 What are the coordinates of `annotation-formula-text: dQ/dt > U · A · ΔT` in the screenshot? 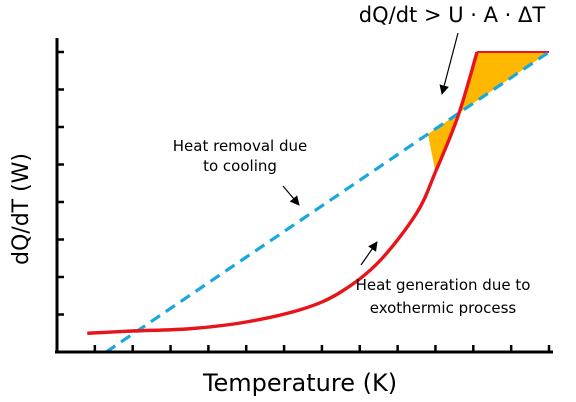 It's located at (452, 15).